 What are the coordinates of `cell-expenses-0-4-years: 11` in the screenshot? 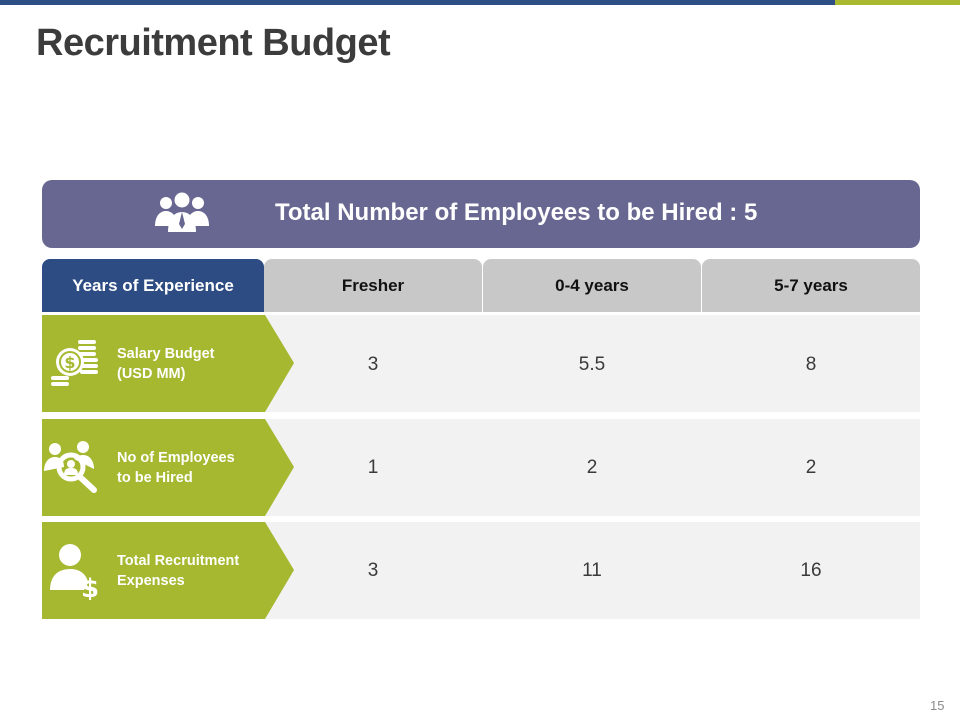 It's located at (592, 570).